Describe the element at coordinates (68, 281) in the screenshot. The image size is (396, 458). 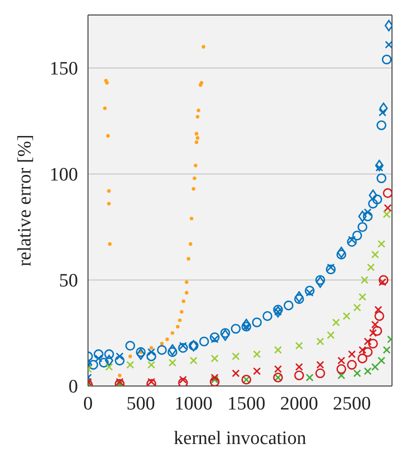
I see `y-tick-label: 50` at that location.